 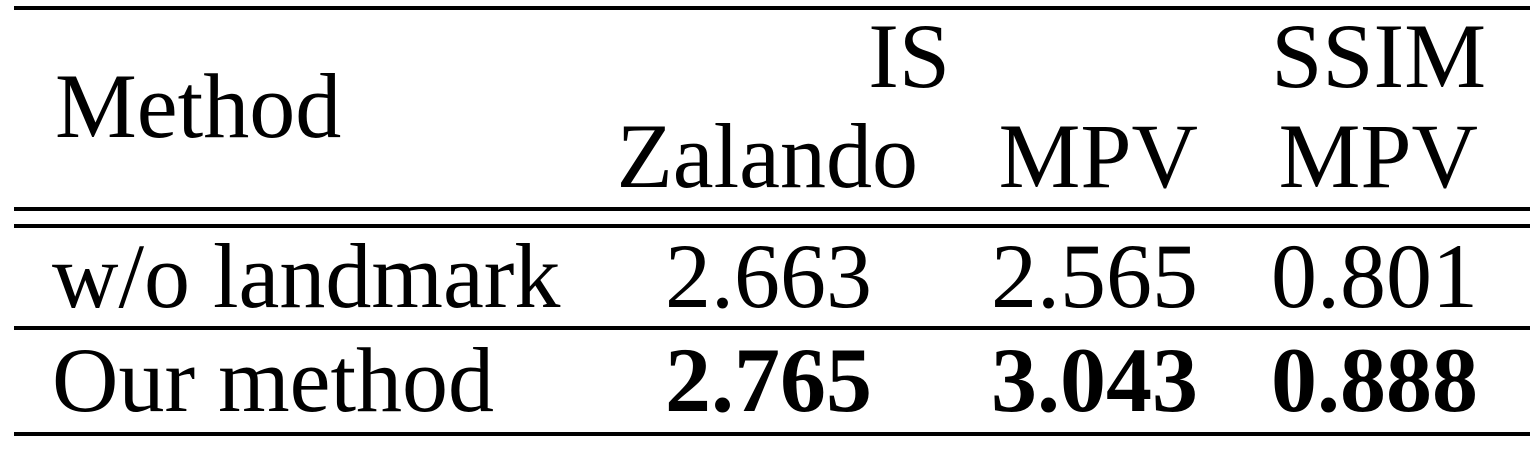 I want to click on header-double-rule-top, so click(x=772, y=209).